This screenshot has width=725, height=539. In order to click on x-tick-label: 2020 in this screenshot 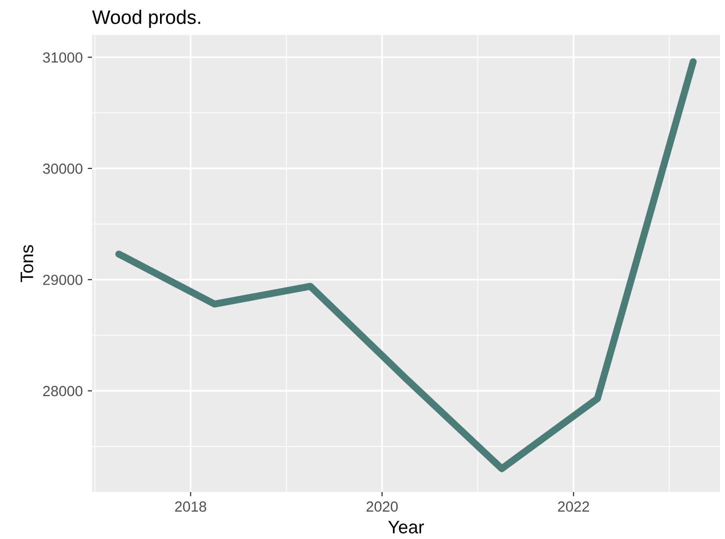, I will do `click(382, 506)`.